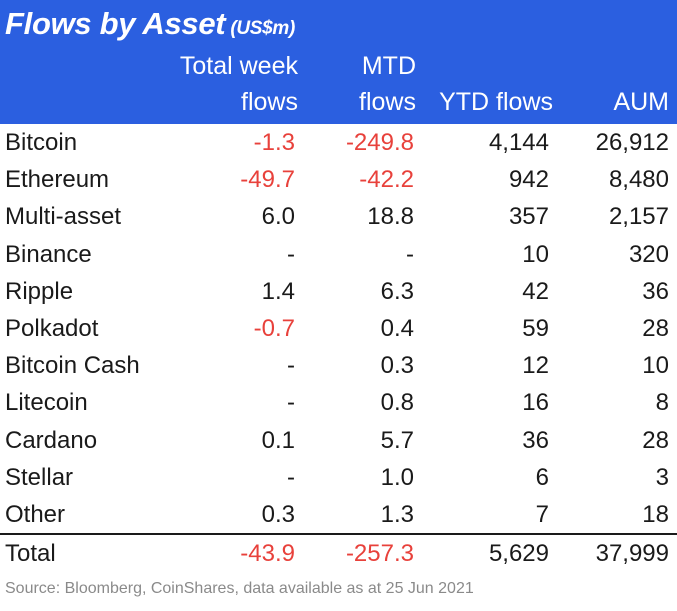 The height and width of the screenshot is (611, 677). I want to click on asset-name: Ripple, so click(39, 291).